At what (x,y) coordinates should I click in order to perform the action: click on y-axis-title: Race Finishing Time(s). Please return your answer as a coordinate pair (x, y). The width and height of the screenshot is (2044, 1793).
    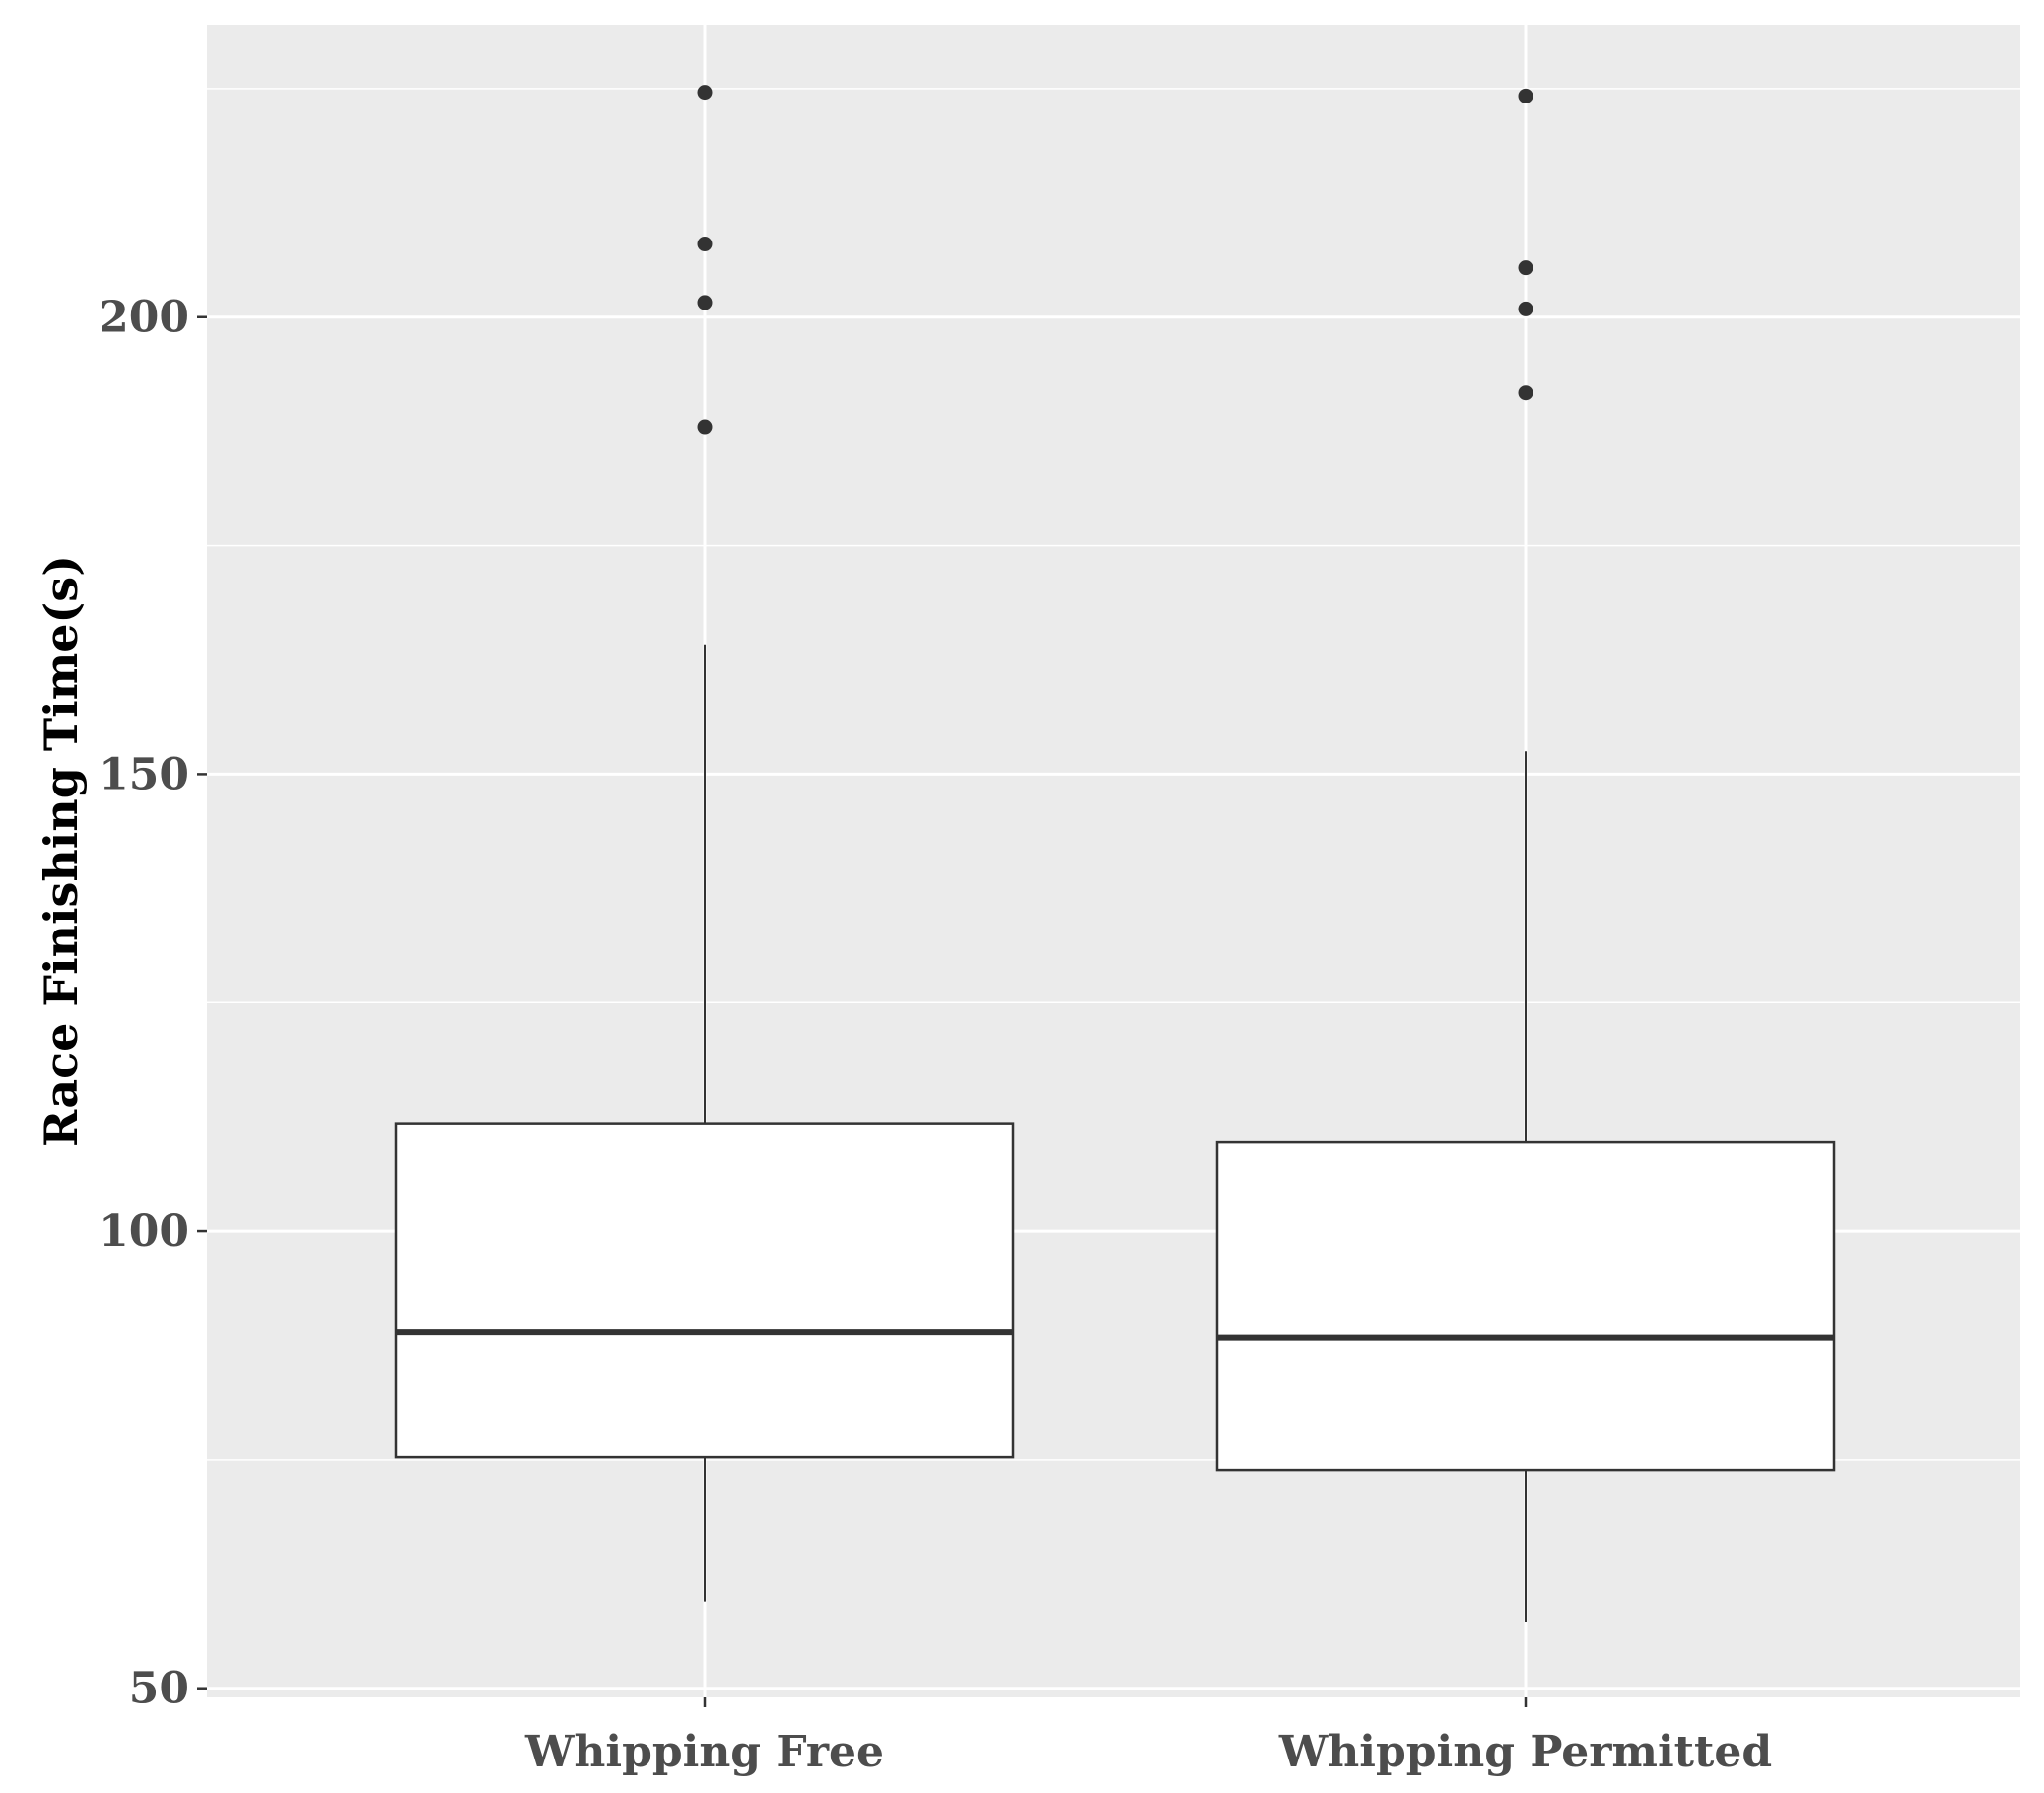
    Looking at the image, I should click on (61, 851).